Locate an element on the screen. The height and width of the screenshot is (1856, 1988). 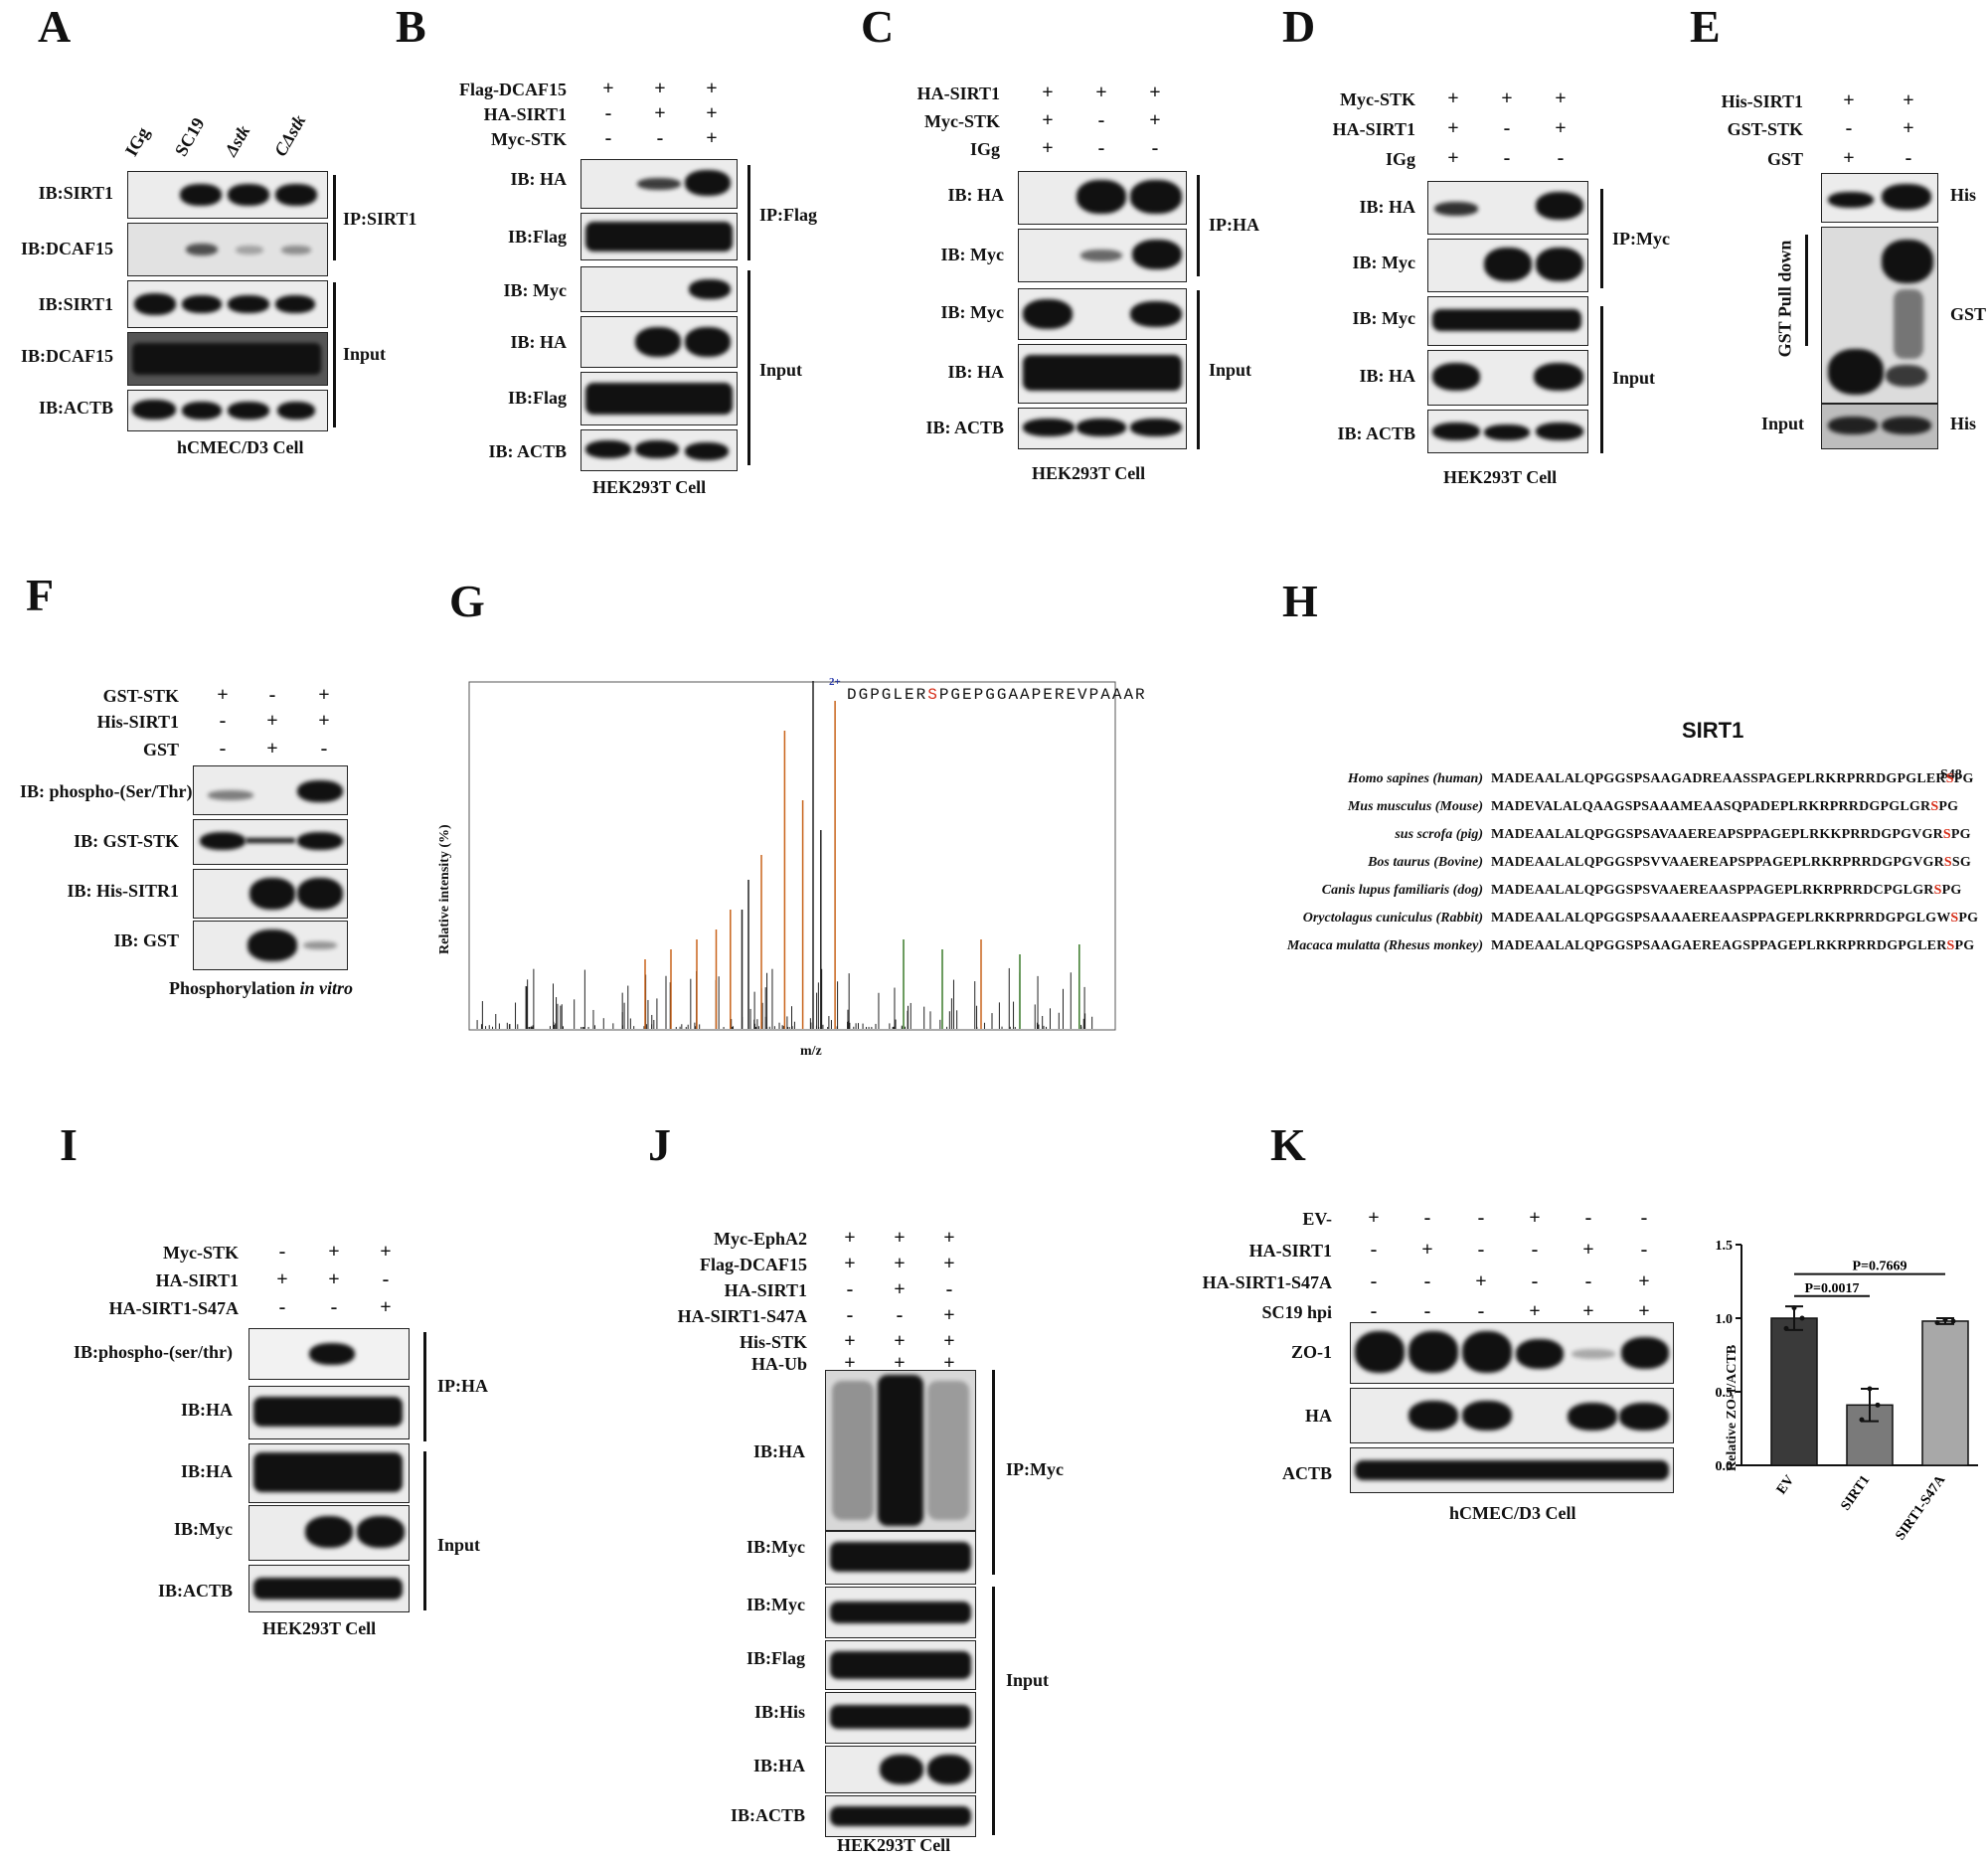
x-tick-label: SIRT1-S47A is located at coordinates (1921, 1506).